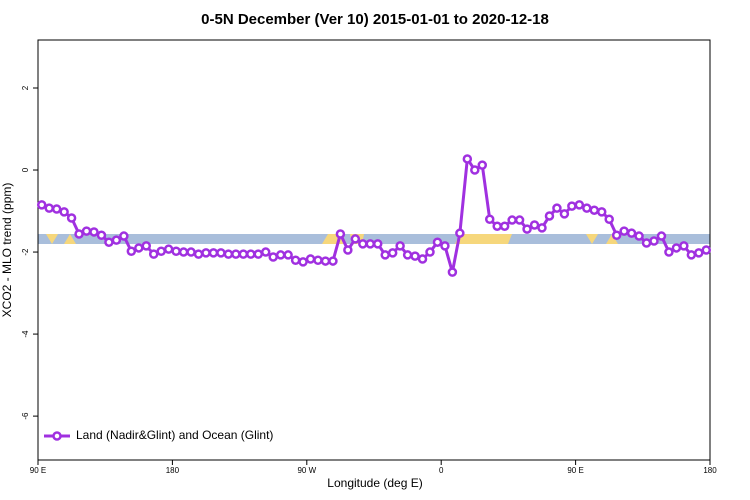 This screenshot has height=500, width=750. I want to click on ocean-band, so click(374, 239).